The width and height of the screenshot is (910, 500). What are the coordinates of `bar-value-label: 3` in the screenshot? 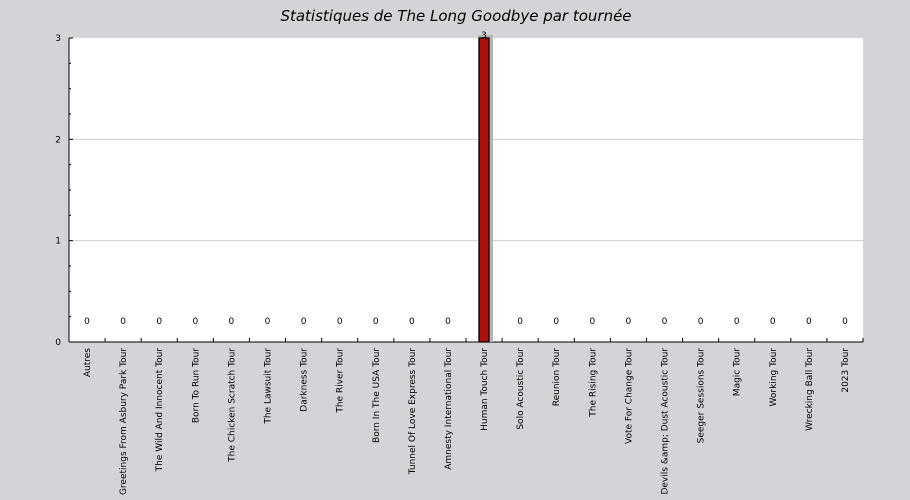 It's located at (484, 36).